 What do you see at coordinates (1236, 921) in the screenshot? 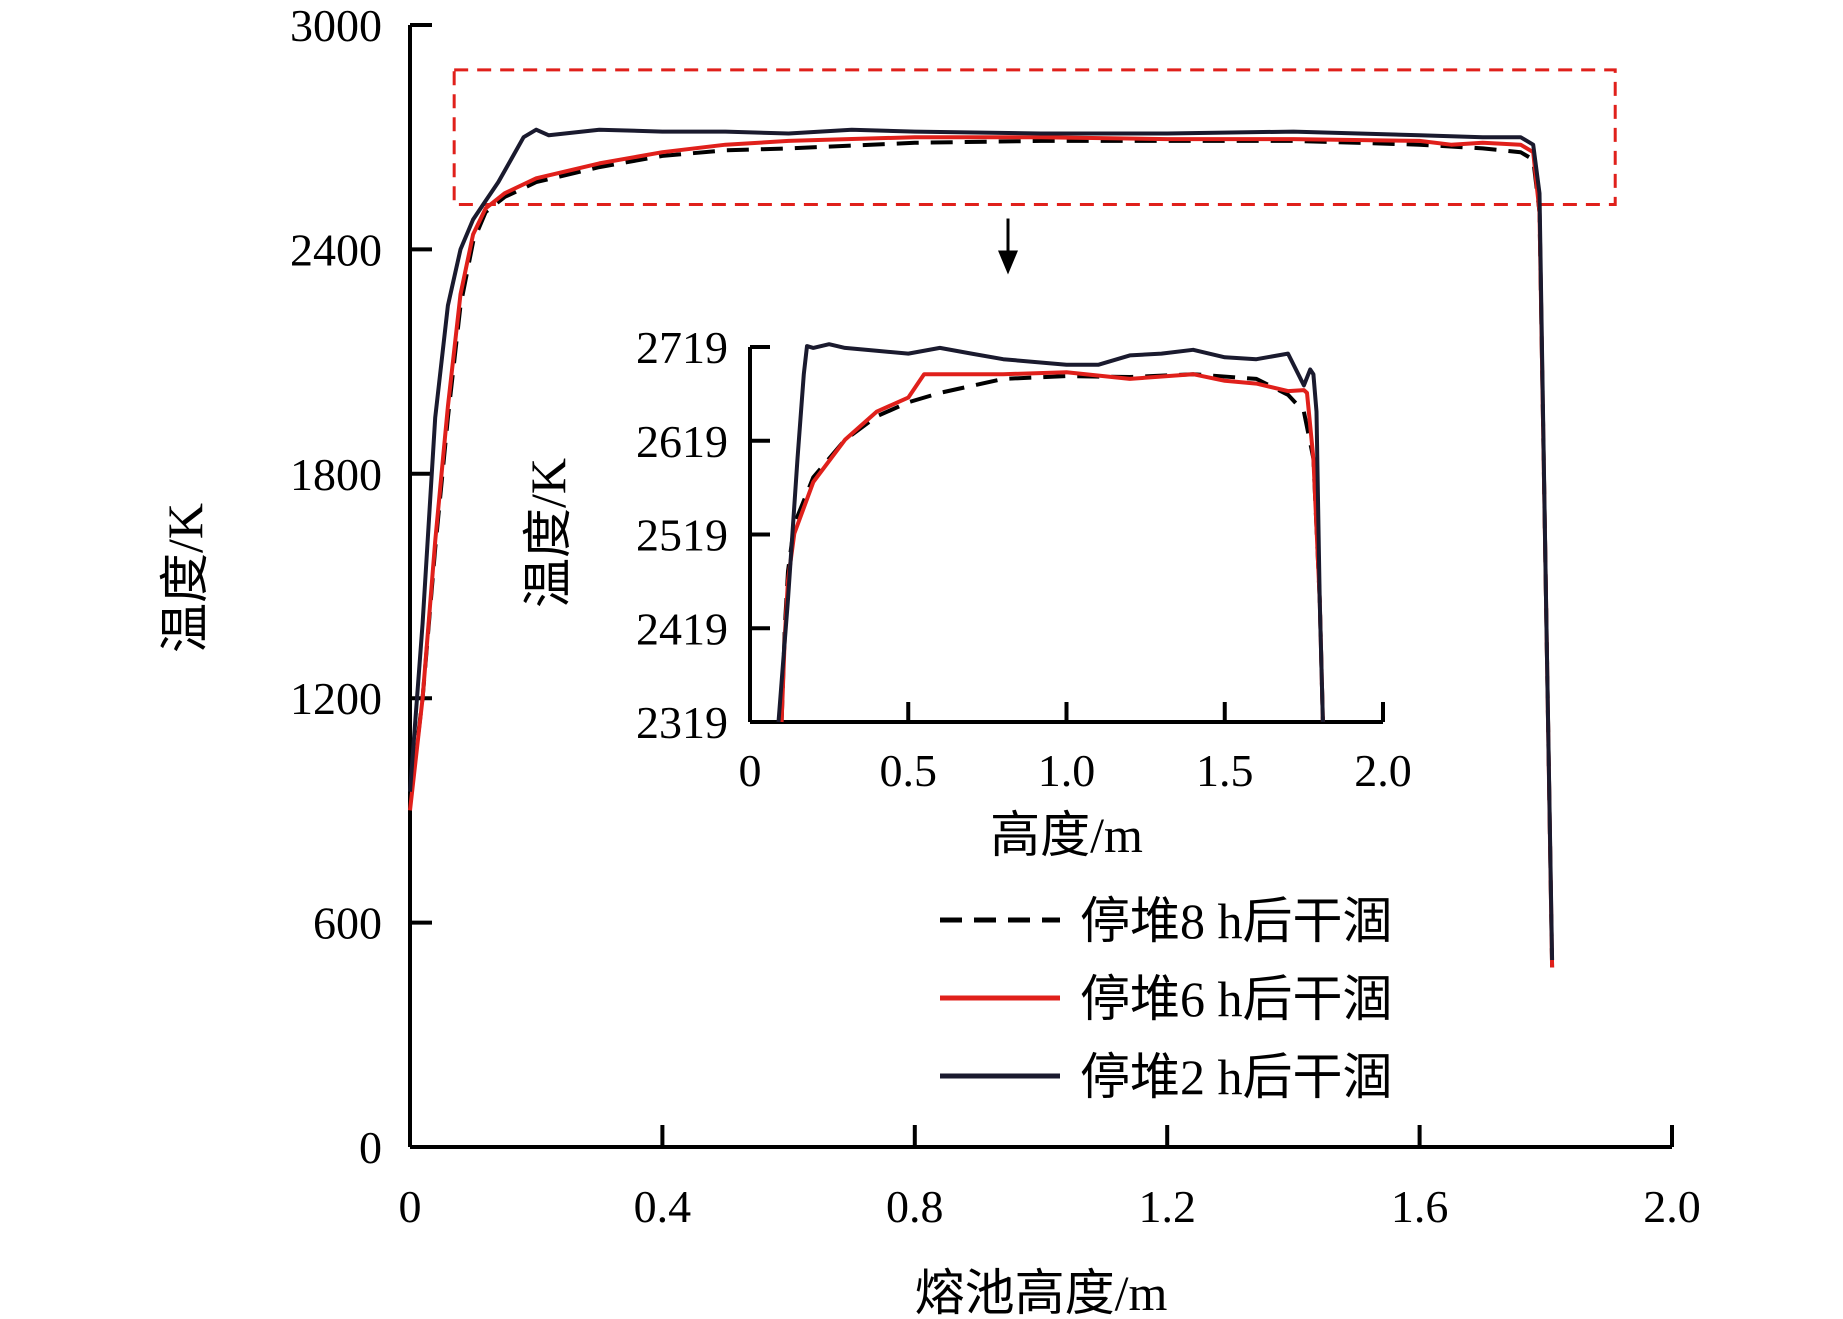
I see `legend-label-0: 停堆8 h后干涸` at bounding box center [1236, 921].